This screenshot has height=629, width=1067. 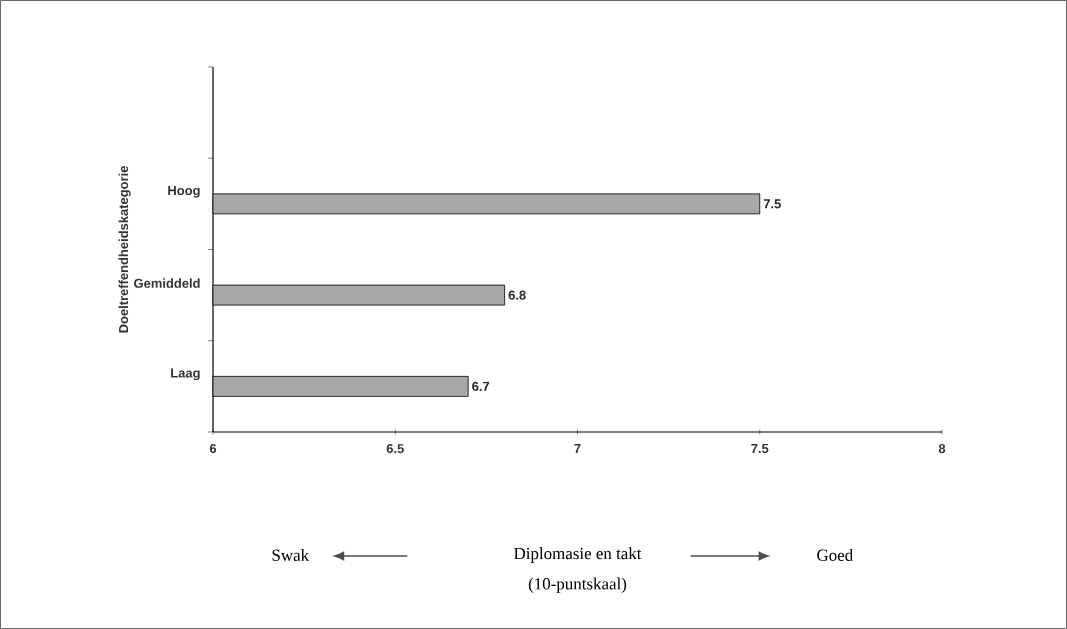 I want to click on x-tick-label: 8, so click(x=942, y=449).